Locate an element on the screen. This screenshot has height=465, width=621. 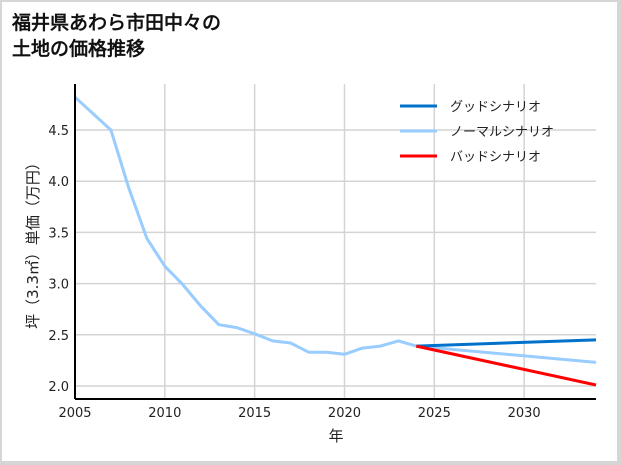
legend-label: ノーマルシナリオ is located at coordinates (502, 132).